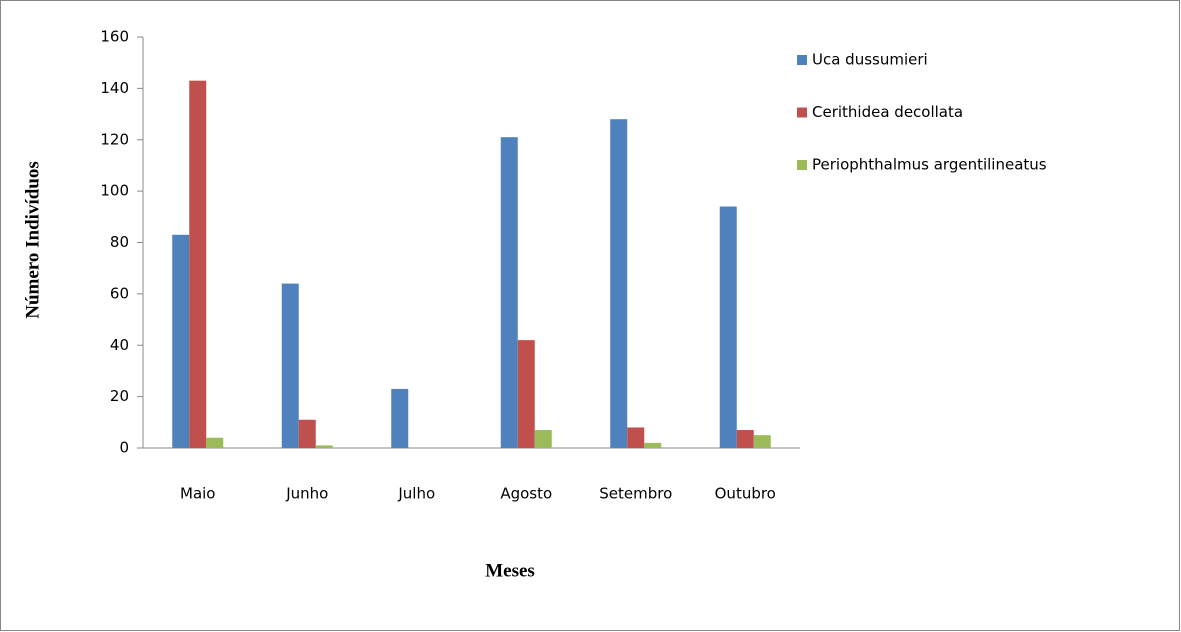  What do you see at coordinates (887, 112) in the screenshot?
I see `legend-label: Cerithidea decollata` at bounding box center [887, 112].